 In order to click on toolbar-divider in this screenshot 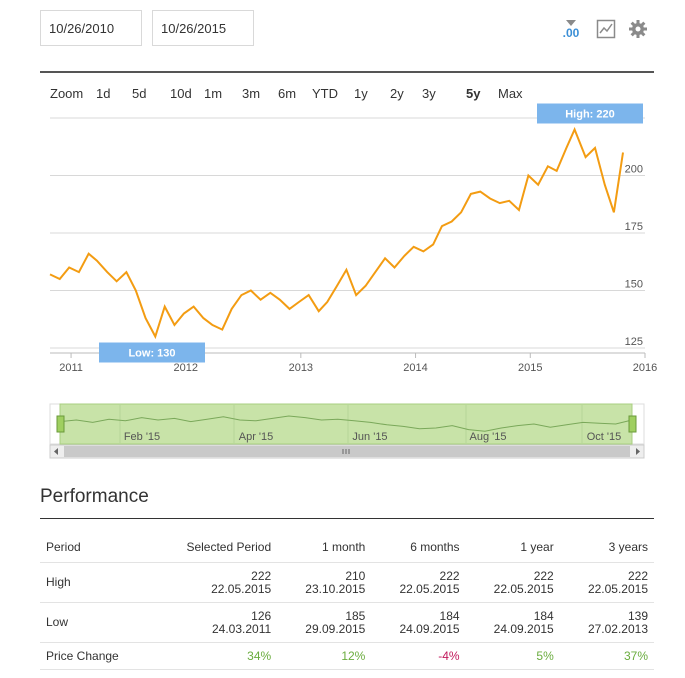, I will do `click(347, 72)`.